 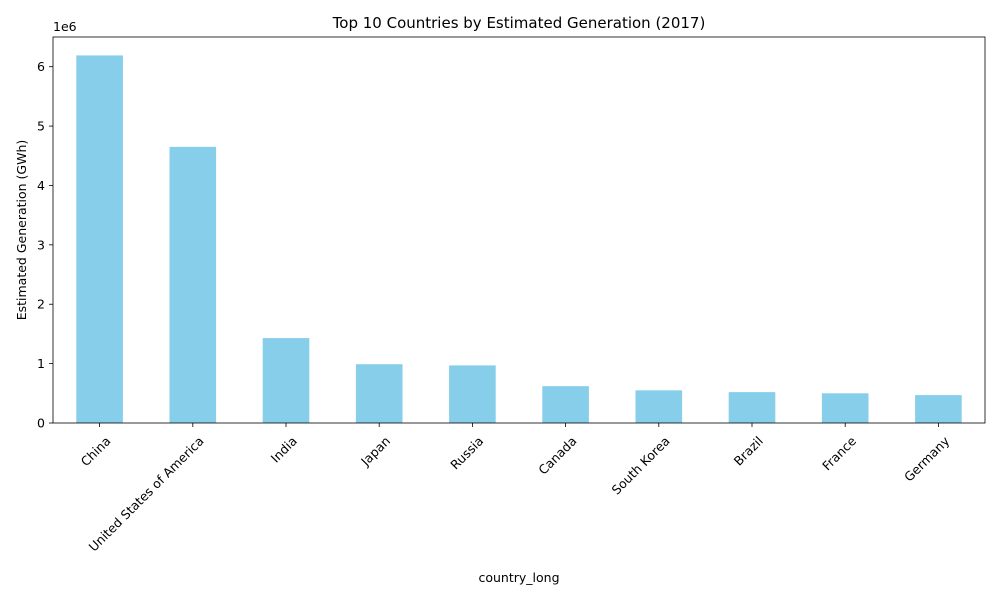 What do you see at coordinates (472, 394) in the screenshot?
I see `bar-russia` at bounding box center [472, 394].